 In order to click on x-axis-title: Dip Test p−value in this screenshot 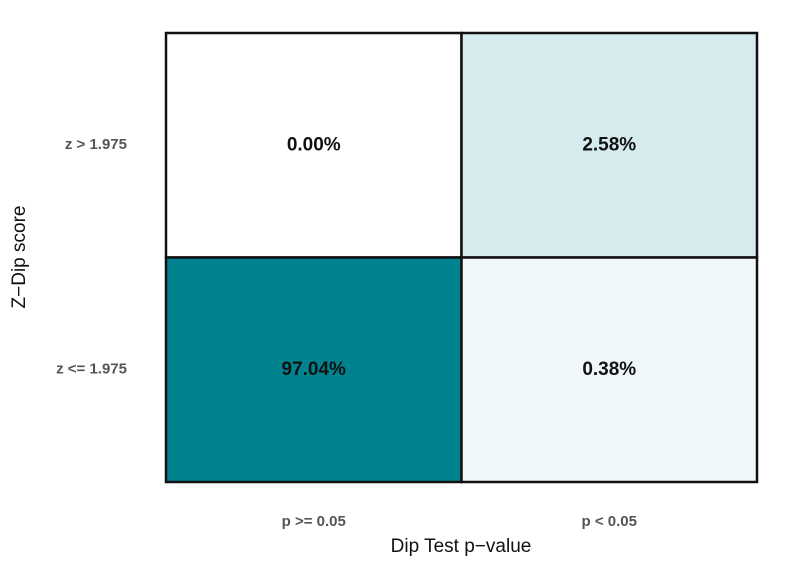, I will do `click(461, 546)`.